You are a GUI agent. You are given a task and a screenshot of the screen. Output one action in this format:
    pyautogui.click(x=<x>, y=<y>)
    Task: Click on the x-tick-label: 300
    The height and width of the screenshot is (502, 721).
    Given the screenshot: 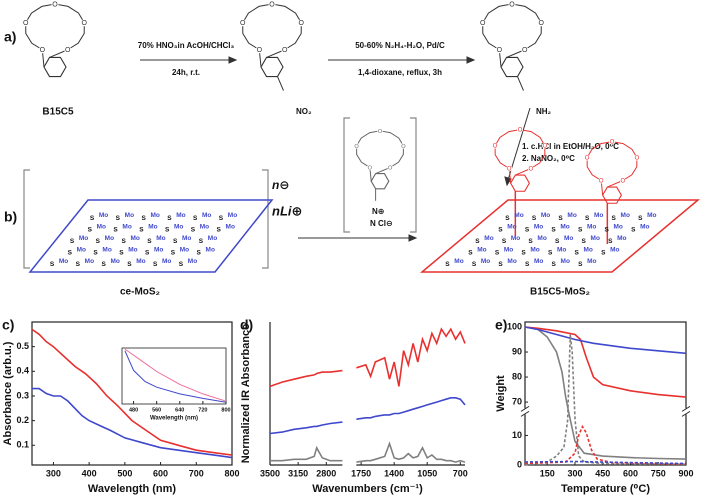 What is the action you would take?
    pyautogui.click(x=574, y=473)
    